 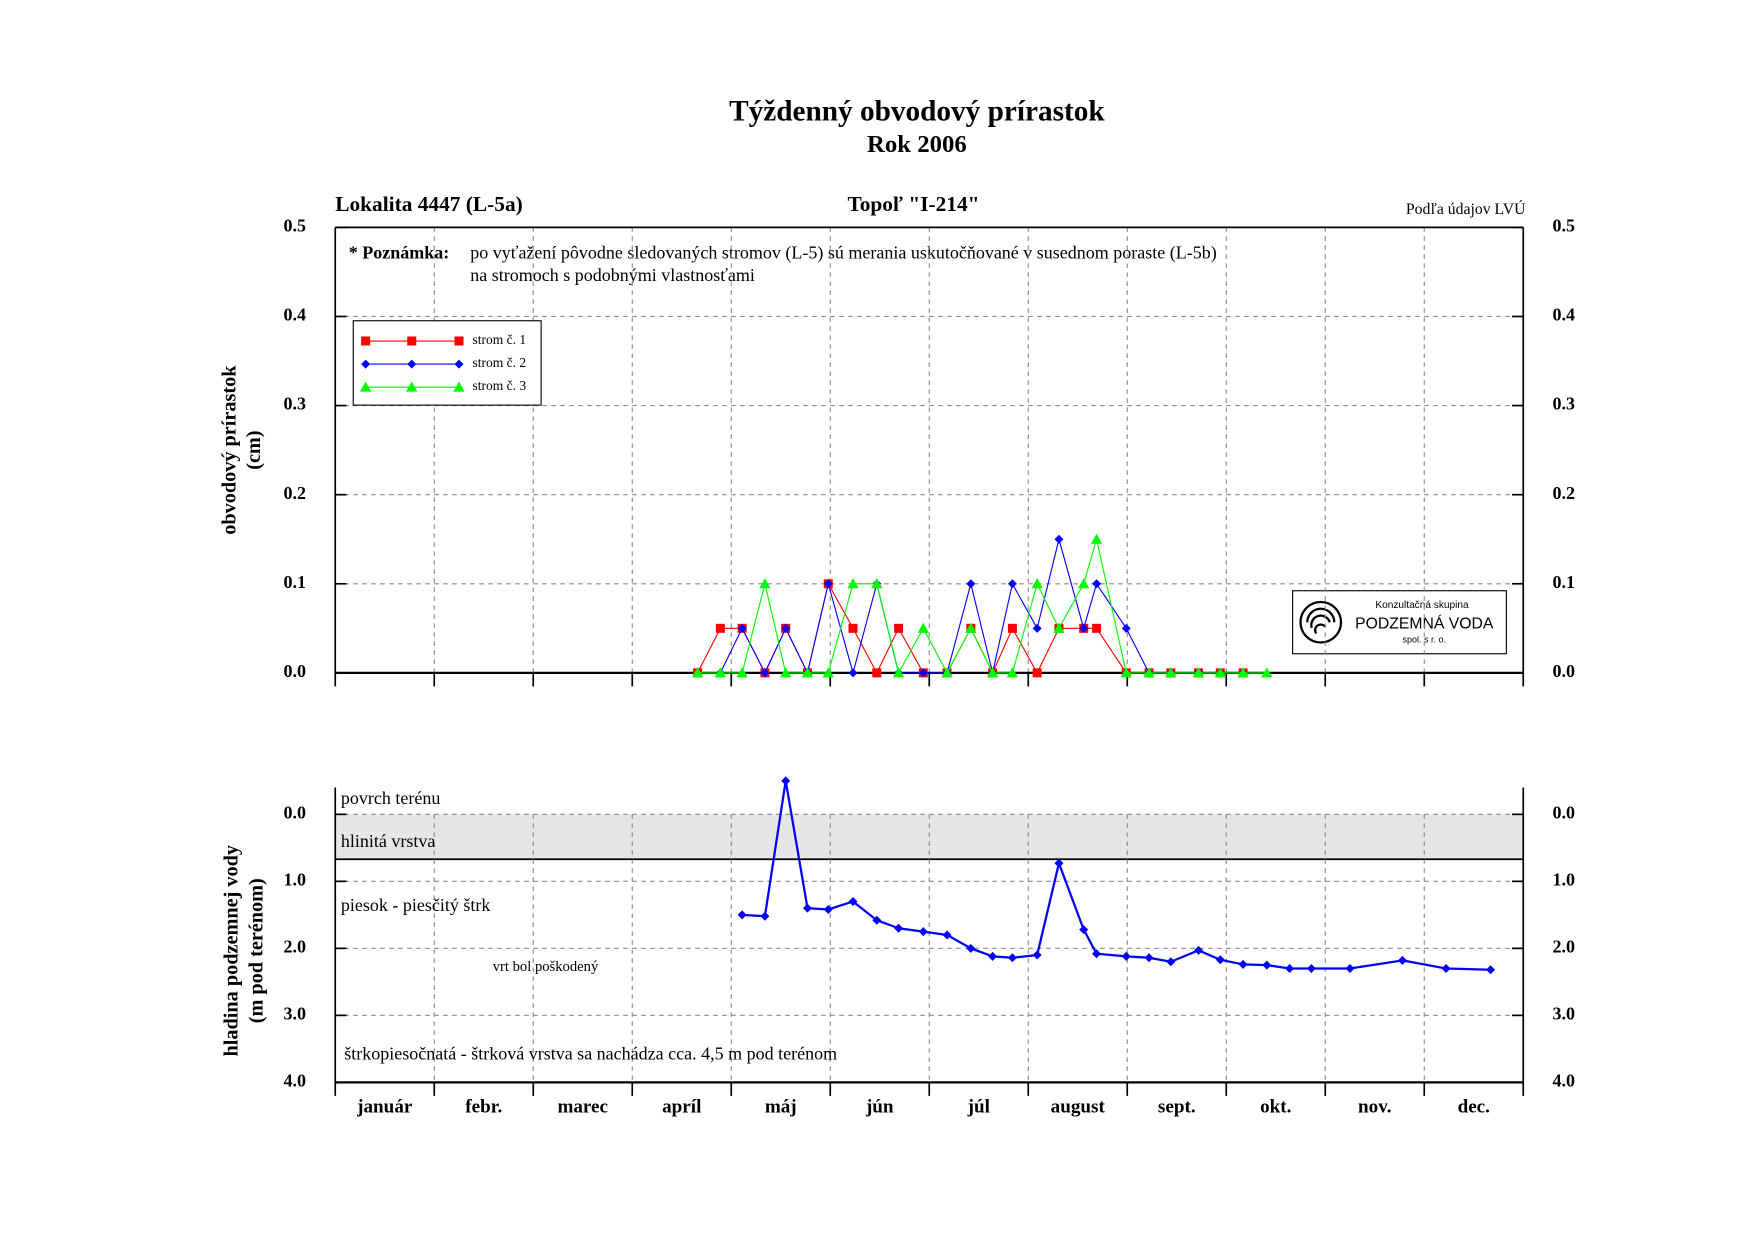 What do you see at coordinates (879, 1107) in the screenshot?
I see `x-tick-label: jún` at bounding box center [879, 1107].